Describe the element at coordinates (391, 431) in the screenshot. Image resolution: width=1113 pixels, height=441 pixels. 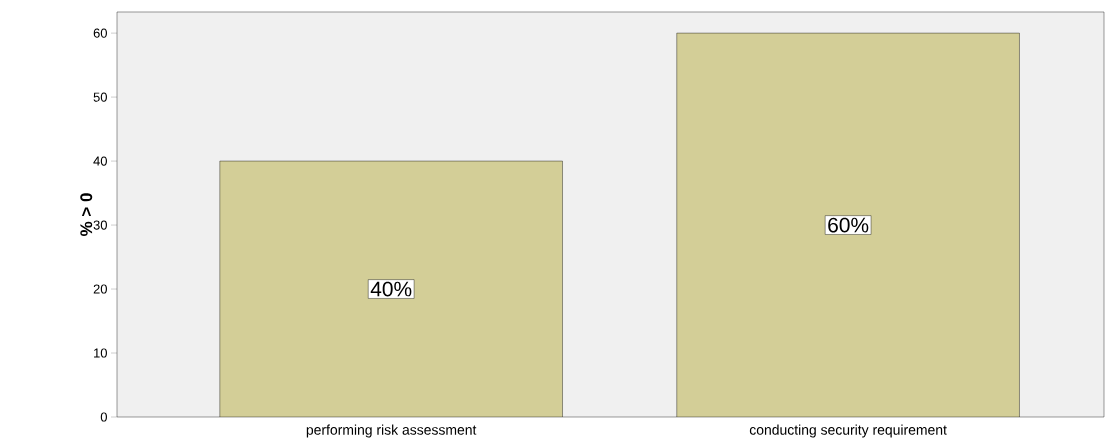
I see `x-tick-label: performing risk assessment` at that location.